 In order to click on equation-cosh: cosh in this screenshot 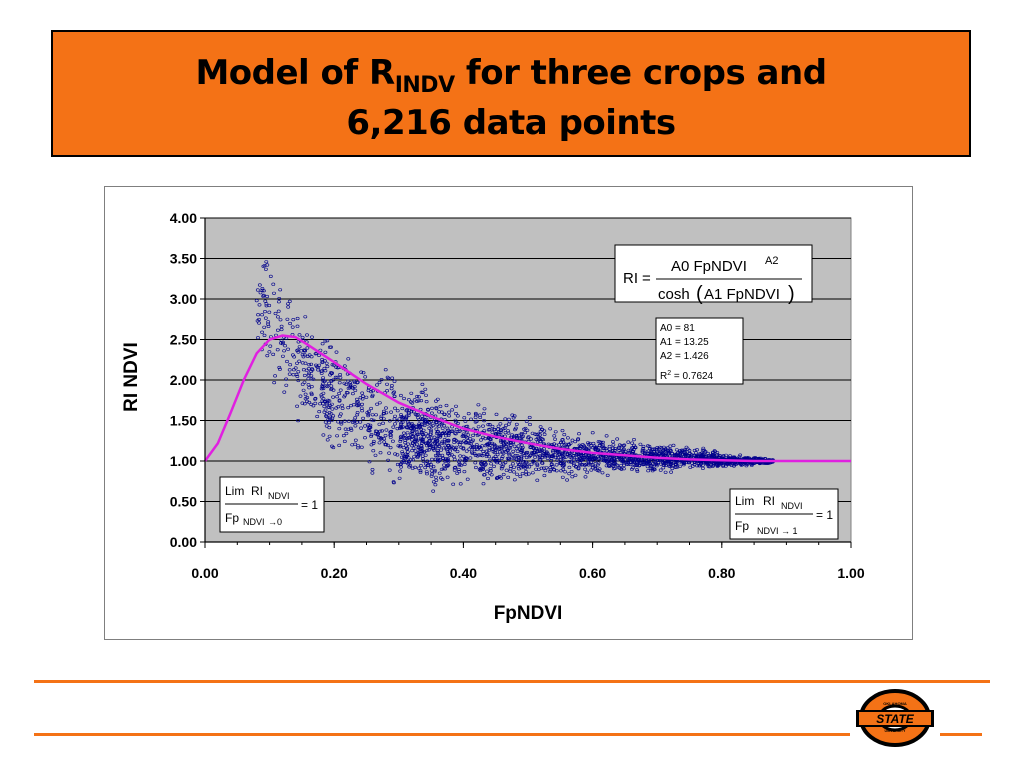, I will do `click(674, 294)`.